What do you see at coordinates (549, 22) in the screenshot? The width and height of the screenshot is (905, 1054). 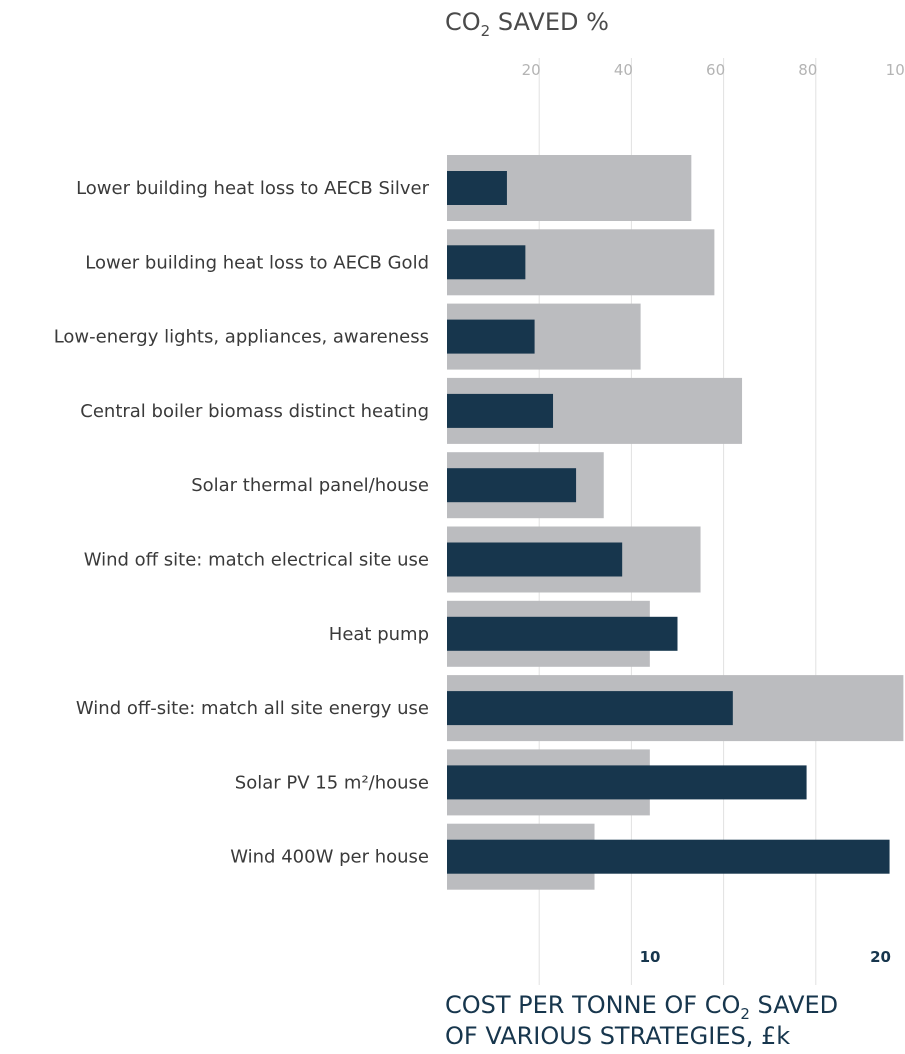 I see `top-title-post: SAVED %` at bounding box center [549, 22].